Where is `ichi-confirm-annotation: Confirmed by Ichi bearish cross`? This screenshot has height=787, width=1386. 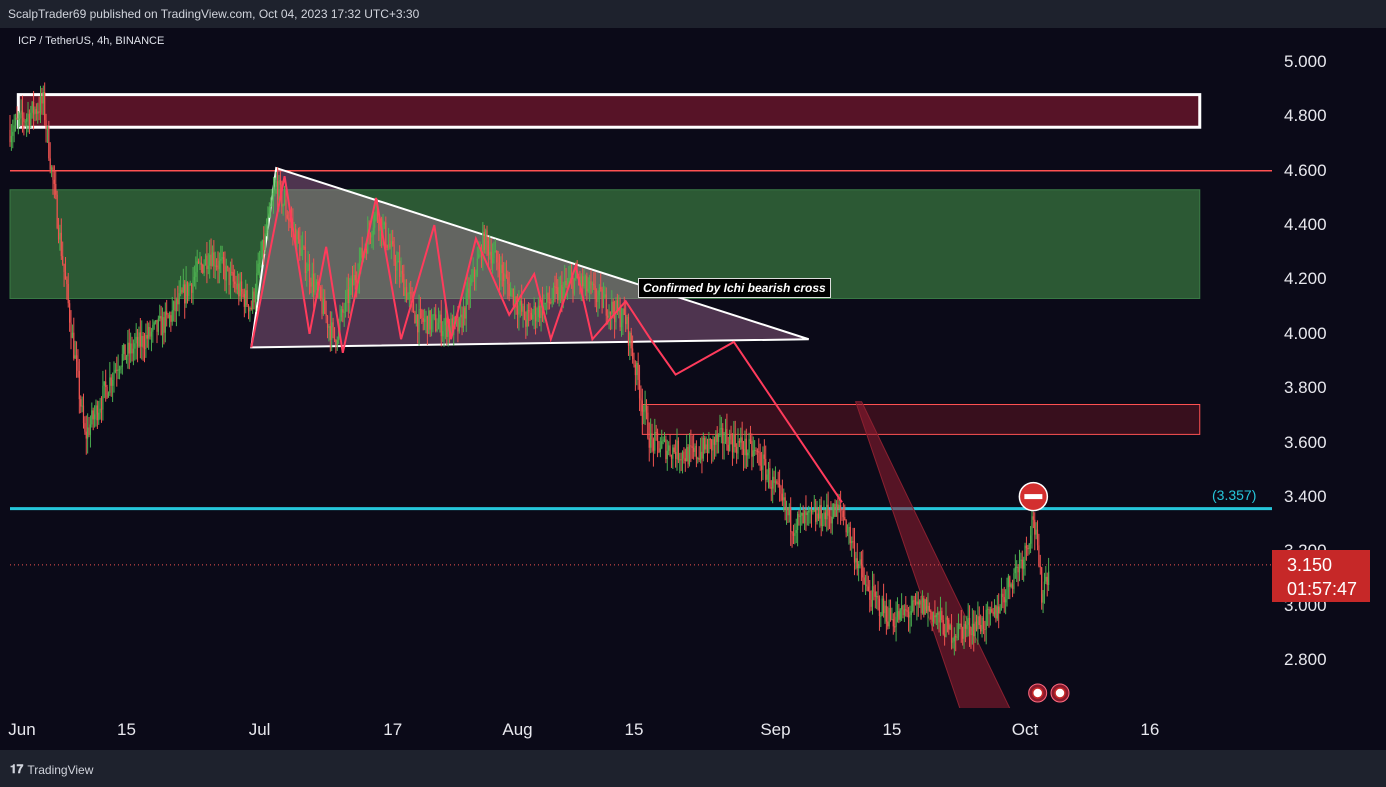 ichi-confirm-annotation: Confirmed by Ichi bearish cross is located at coordinates (734, 288).